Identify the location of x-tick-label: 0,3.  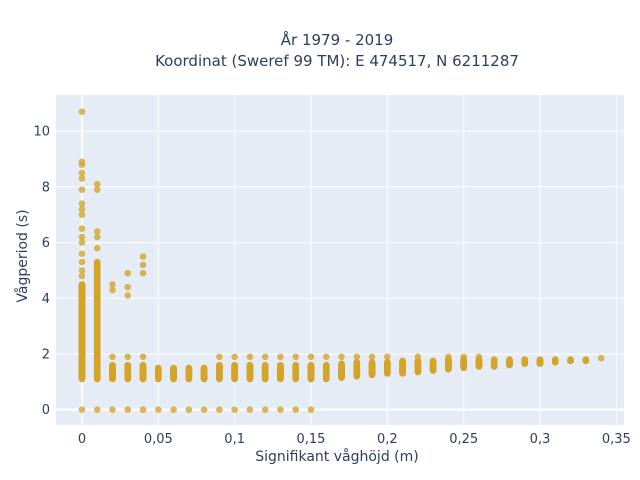
(540, 439).